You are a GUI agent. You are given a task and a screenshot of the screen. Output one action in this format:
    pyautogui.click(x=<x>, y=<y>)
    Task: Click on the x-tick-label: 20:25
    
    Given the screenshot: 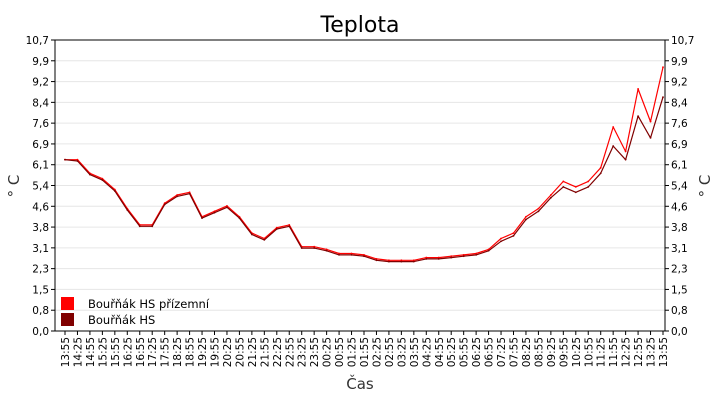 What is the action you would take?
    pyautogui.click(x=228, y=352)
    